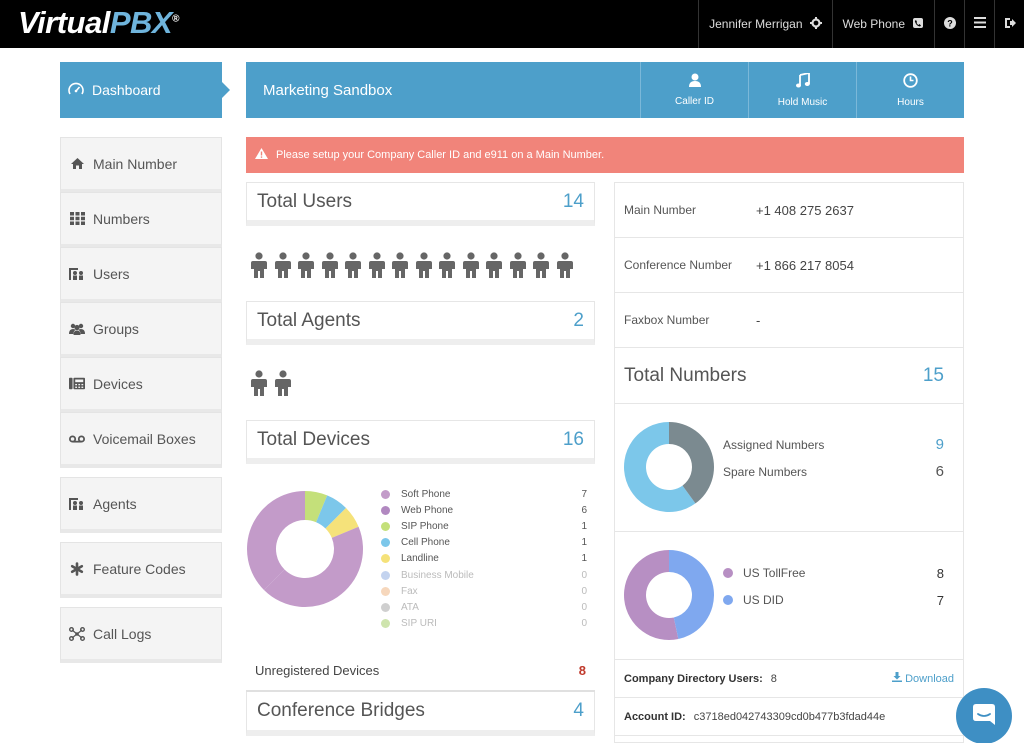 The width and height of the screenshot is (1024, 743). Describe the element at coordinates (420, 323) in the screenshot. I see `total-agents-card: Total Agents 2` at that location.